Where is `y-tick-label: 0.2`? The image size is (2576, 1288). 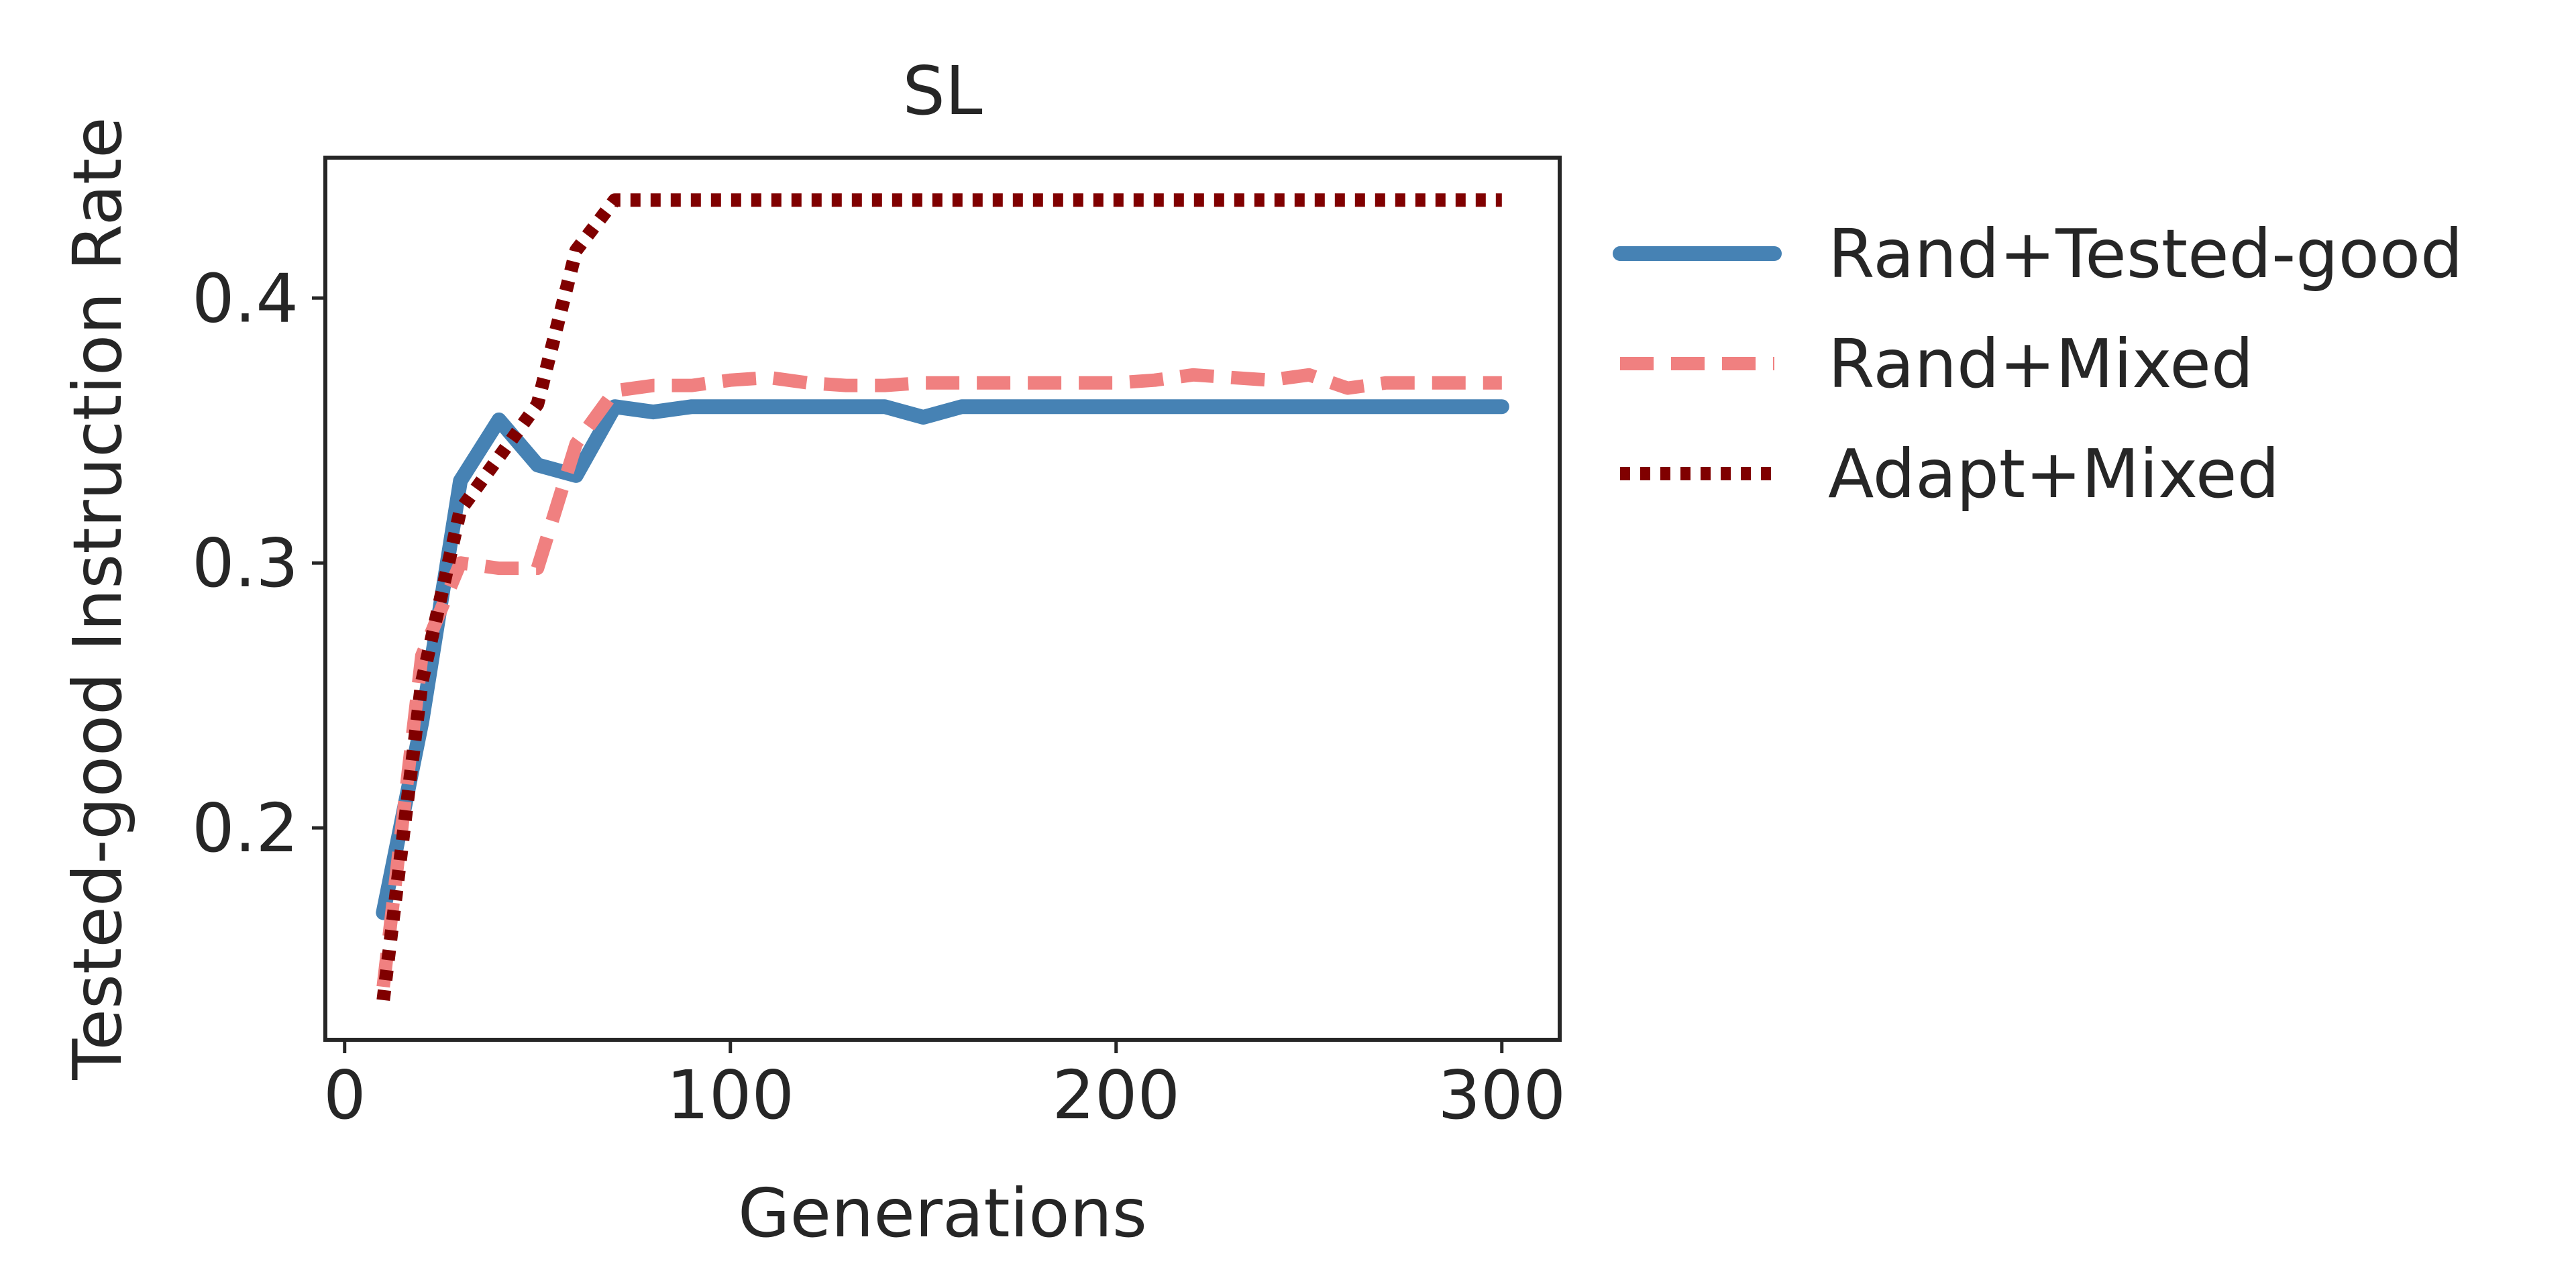 y-tick-label: 0.2 is located at coordinates (245, 828).